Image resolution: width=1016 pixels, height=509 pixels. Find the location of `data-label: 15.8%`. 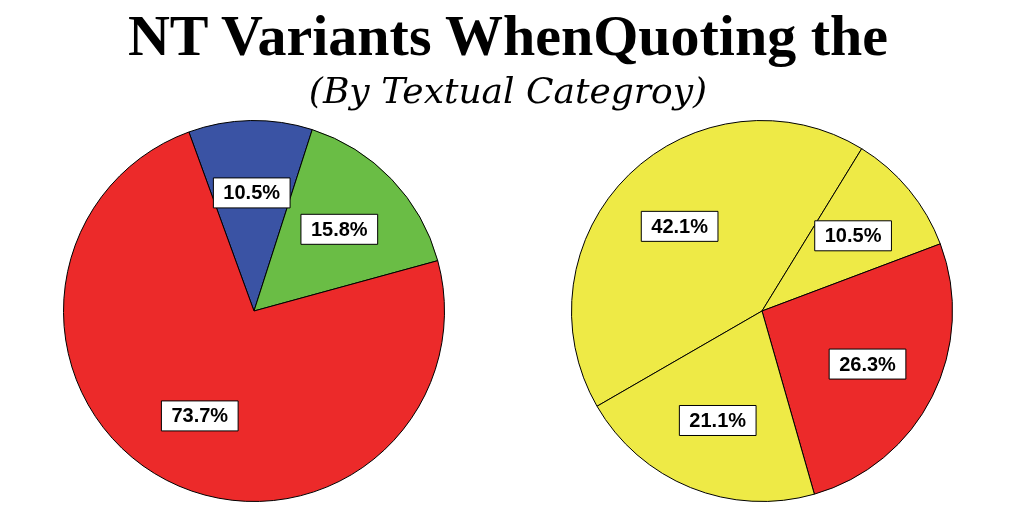

data-label: 15.8% is located at coordinates (339, 228).